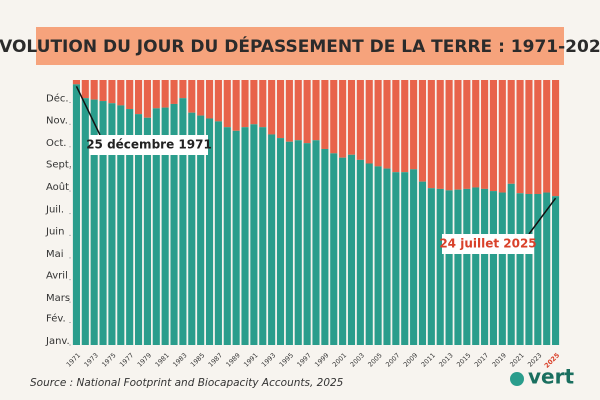 The image size is (600, 400). What do you see at coordinates (58, 298) in the screenshot?
I see `y-tick-label: Mars` at bounding box center [58, 298].